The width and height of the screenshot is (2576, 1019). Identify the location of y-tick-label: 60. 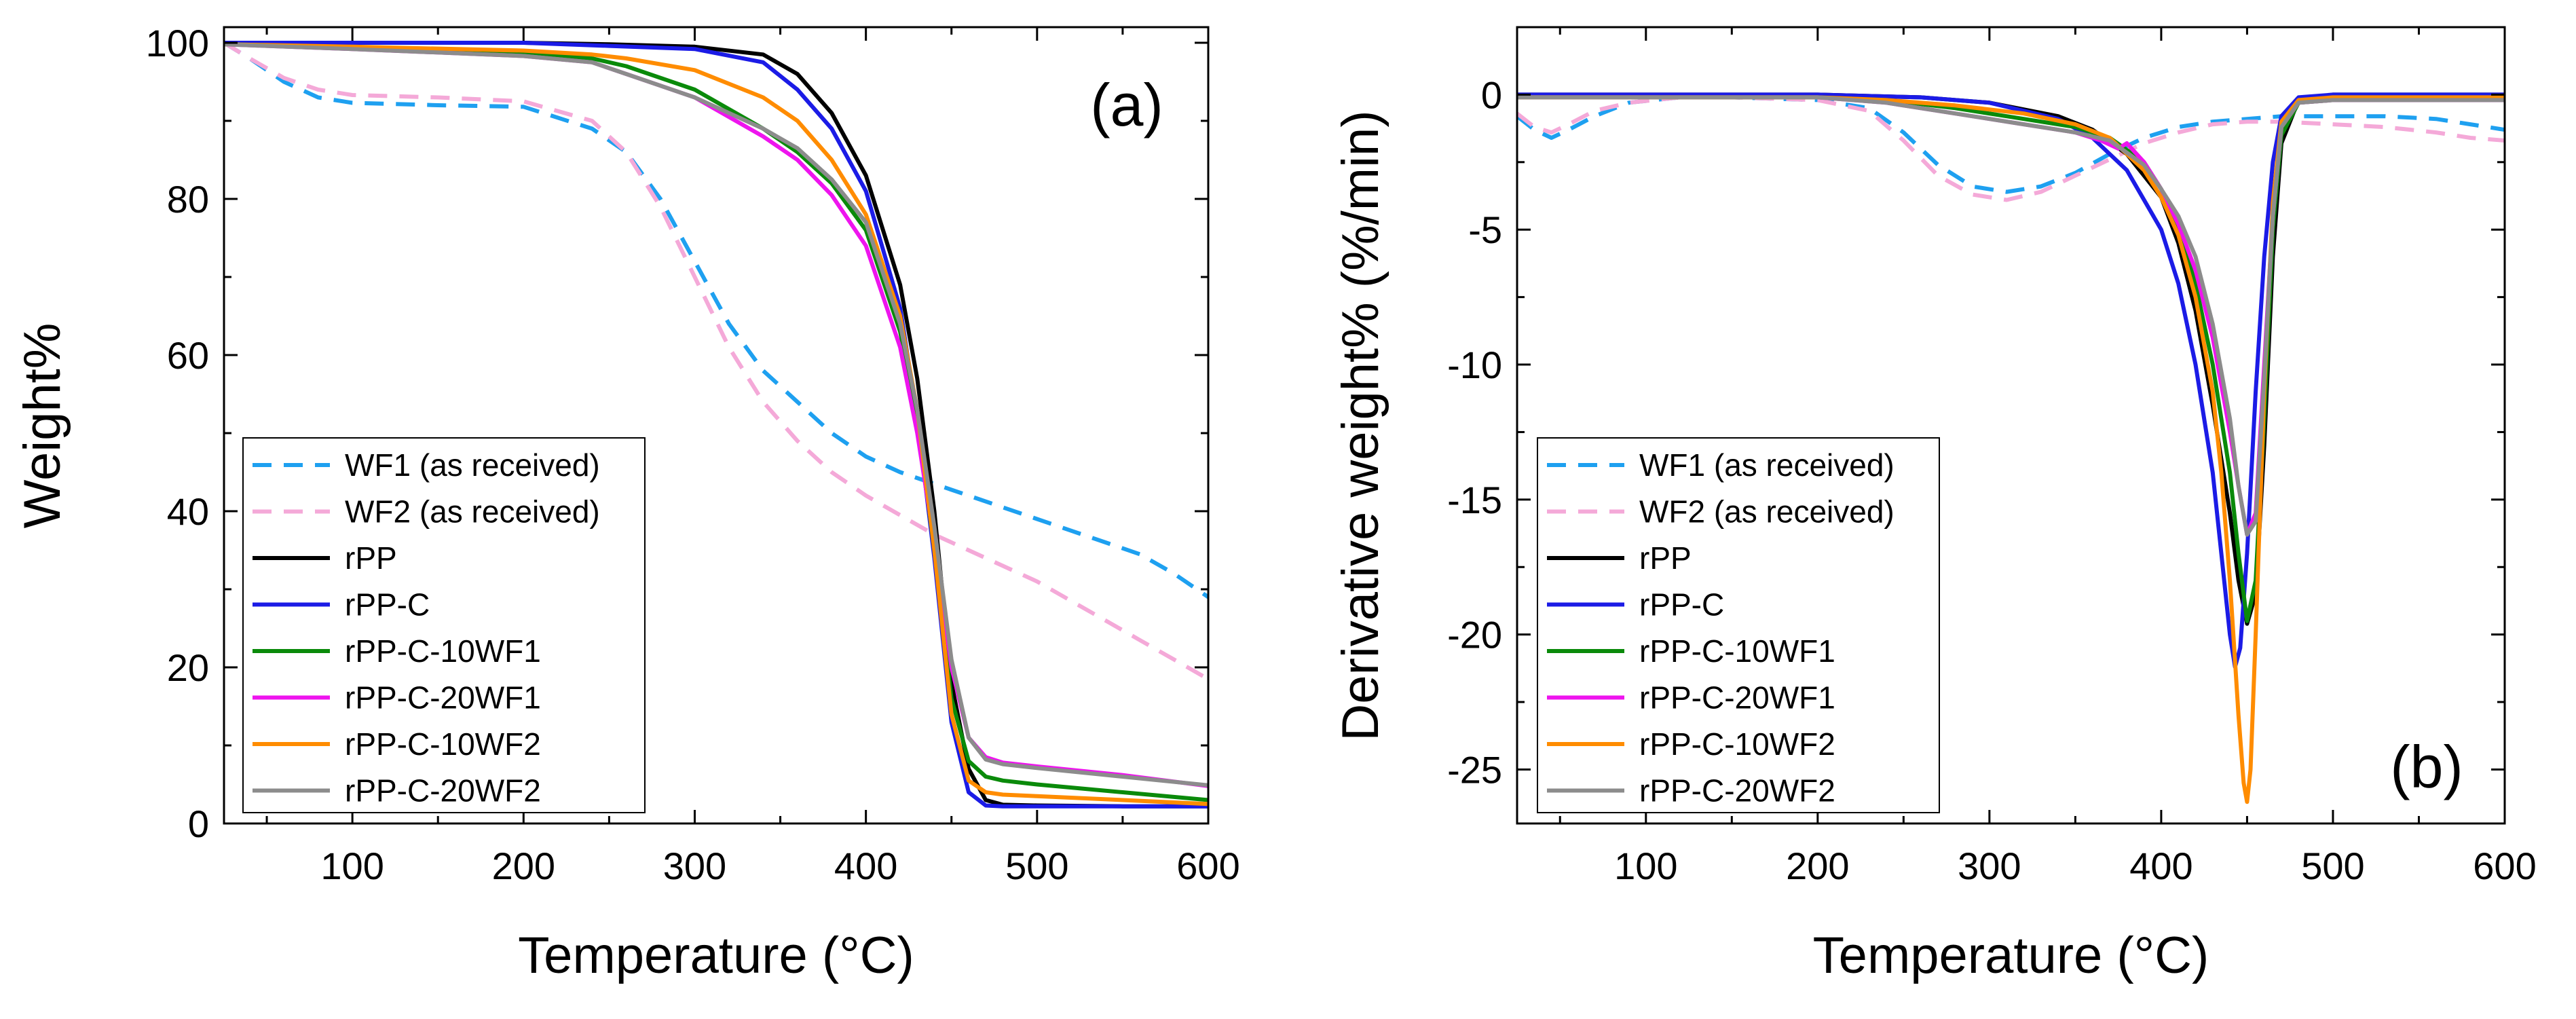
(188, 355).